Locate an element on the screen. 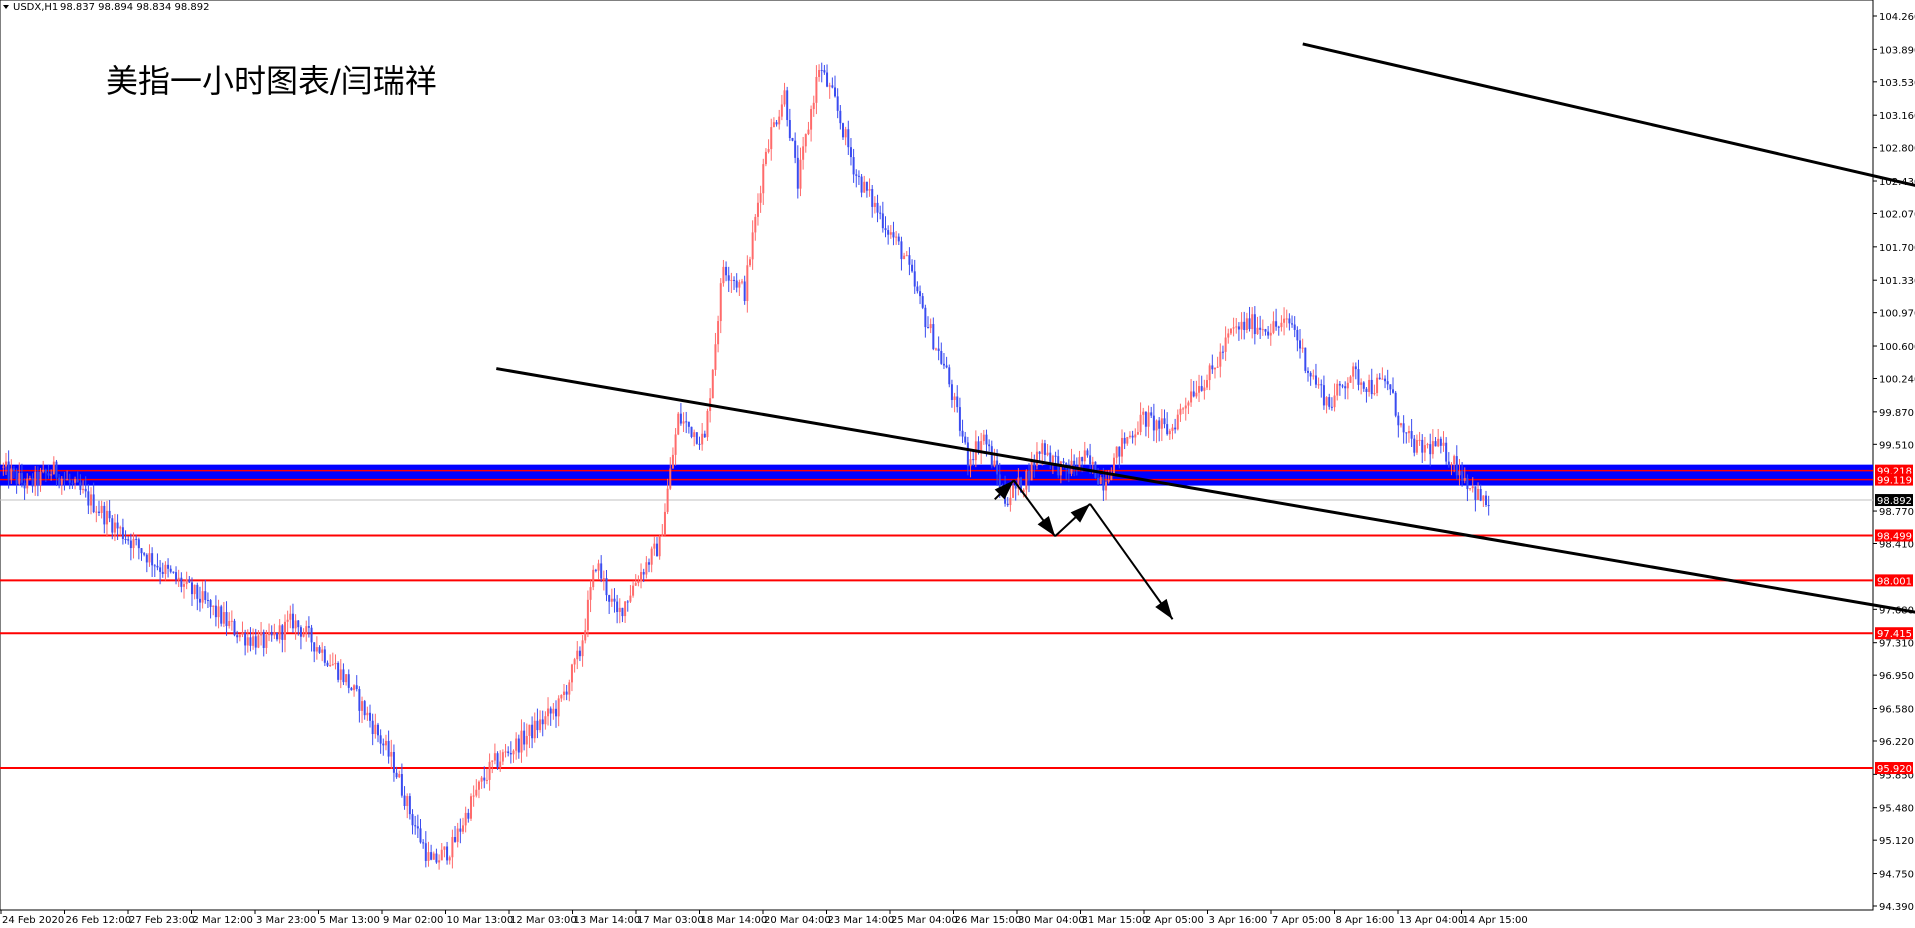  header-ohlc: 98.837 98.894 98.834 98.892 is located at coordinates (135, 7).